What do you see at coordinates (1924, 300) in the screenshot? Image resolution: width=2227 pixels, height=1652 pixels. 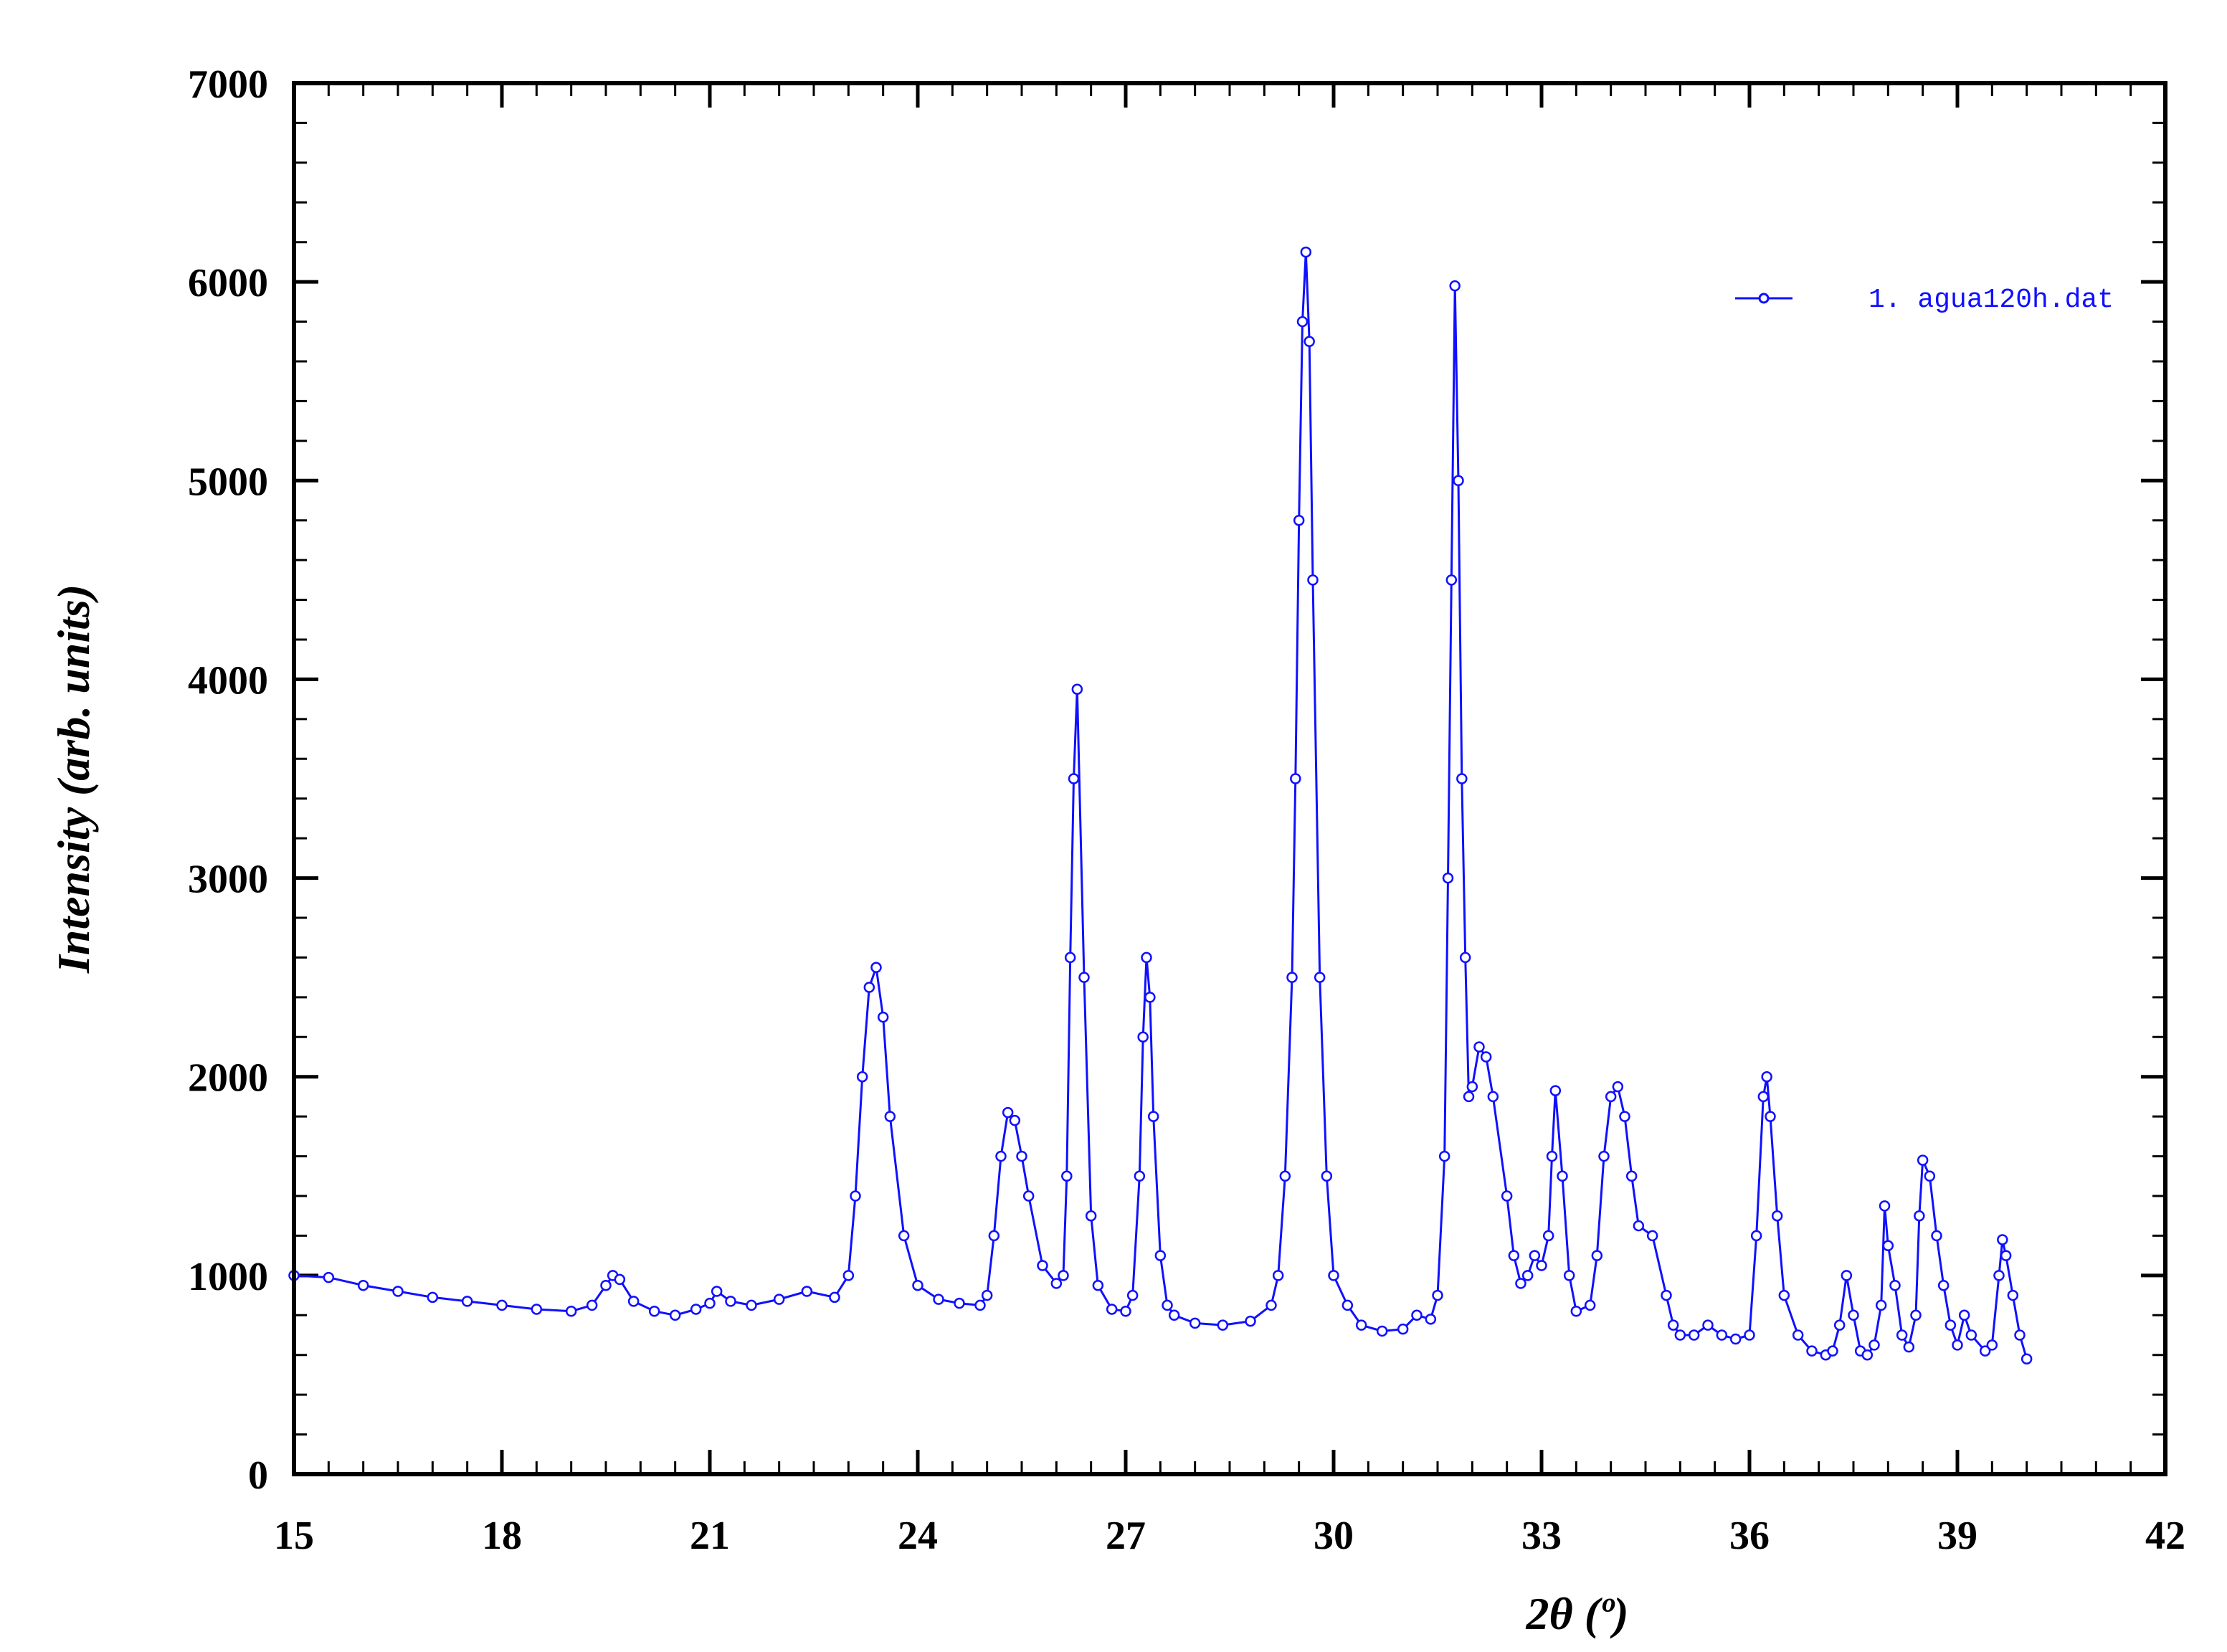 I see `legend: 1. agua120h.dat` at bounding box center [1924, 300].